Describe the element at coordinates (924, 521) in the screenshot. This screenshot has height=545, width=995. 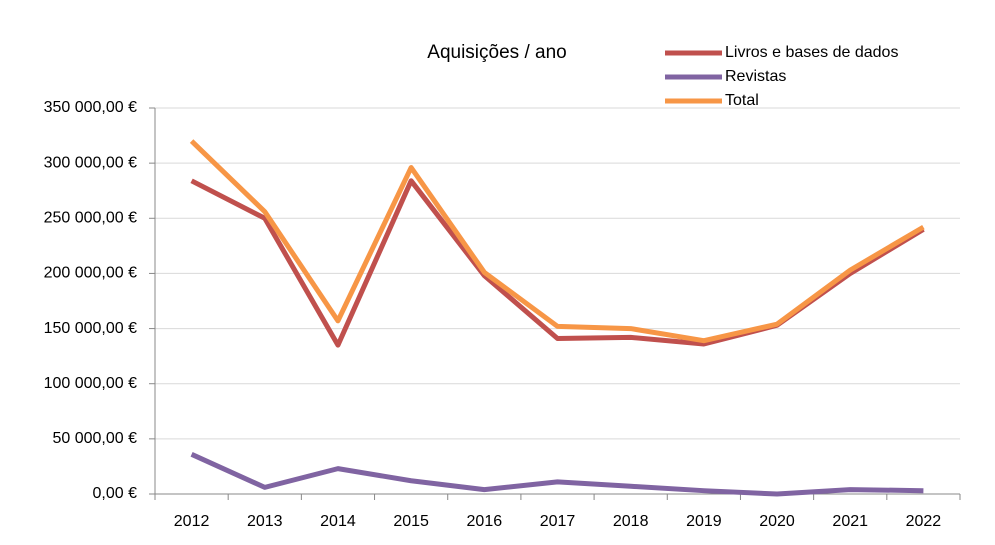
I see `x-tick-label: 2022` at that location.